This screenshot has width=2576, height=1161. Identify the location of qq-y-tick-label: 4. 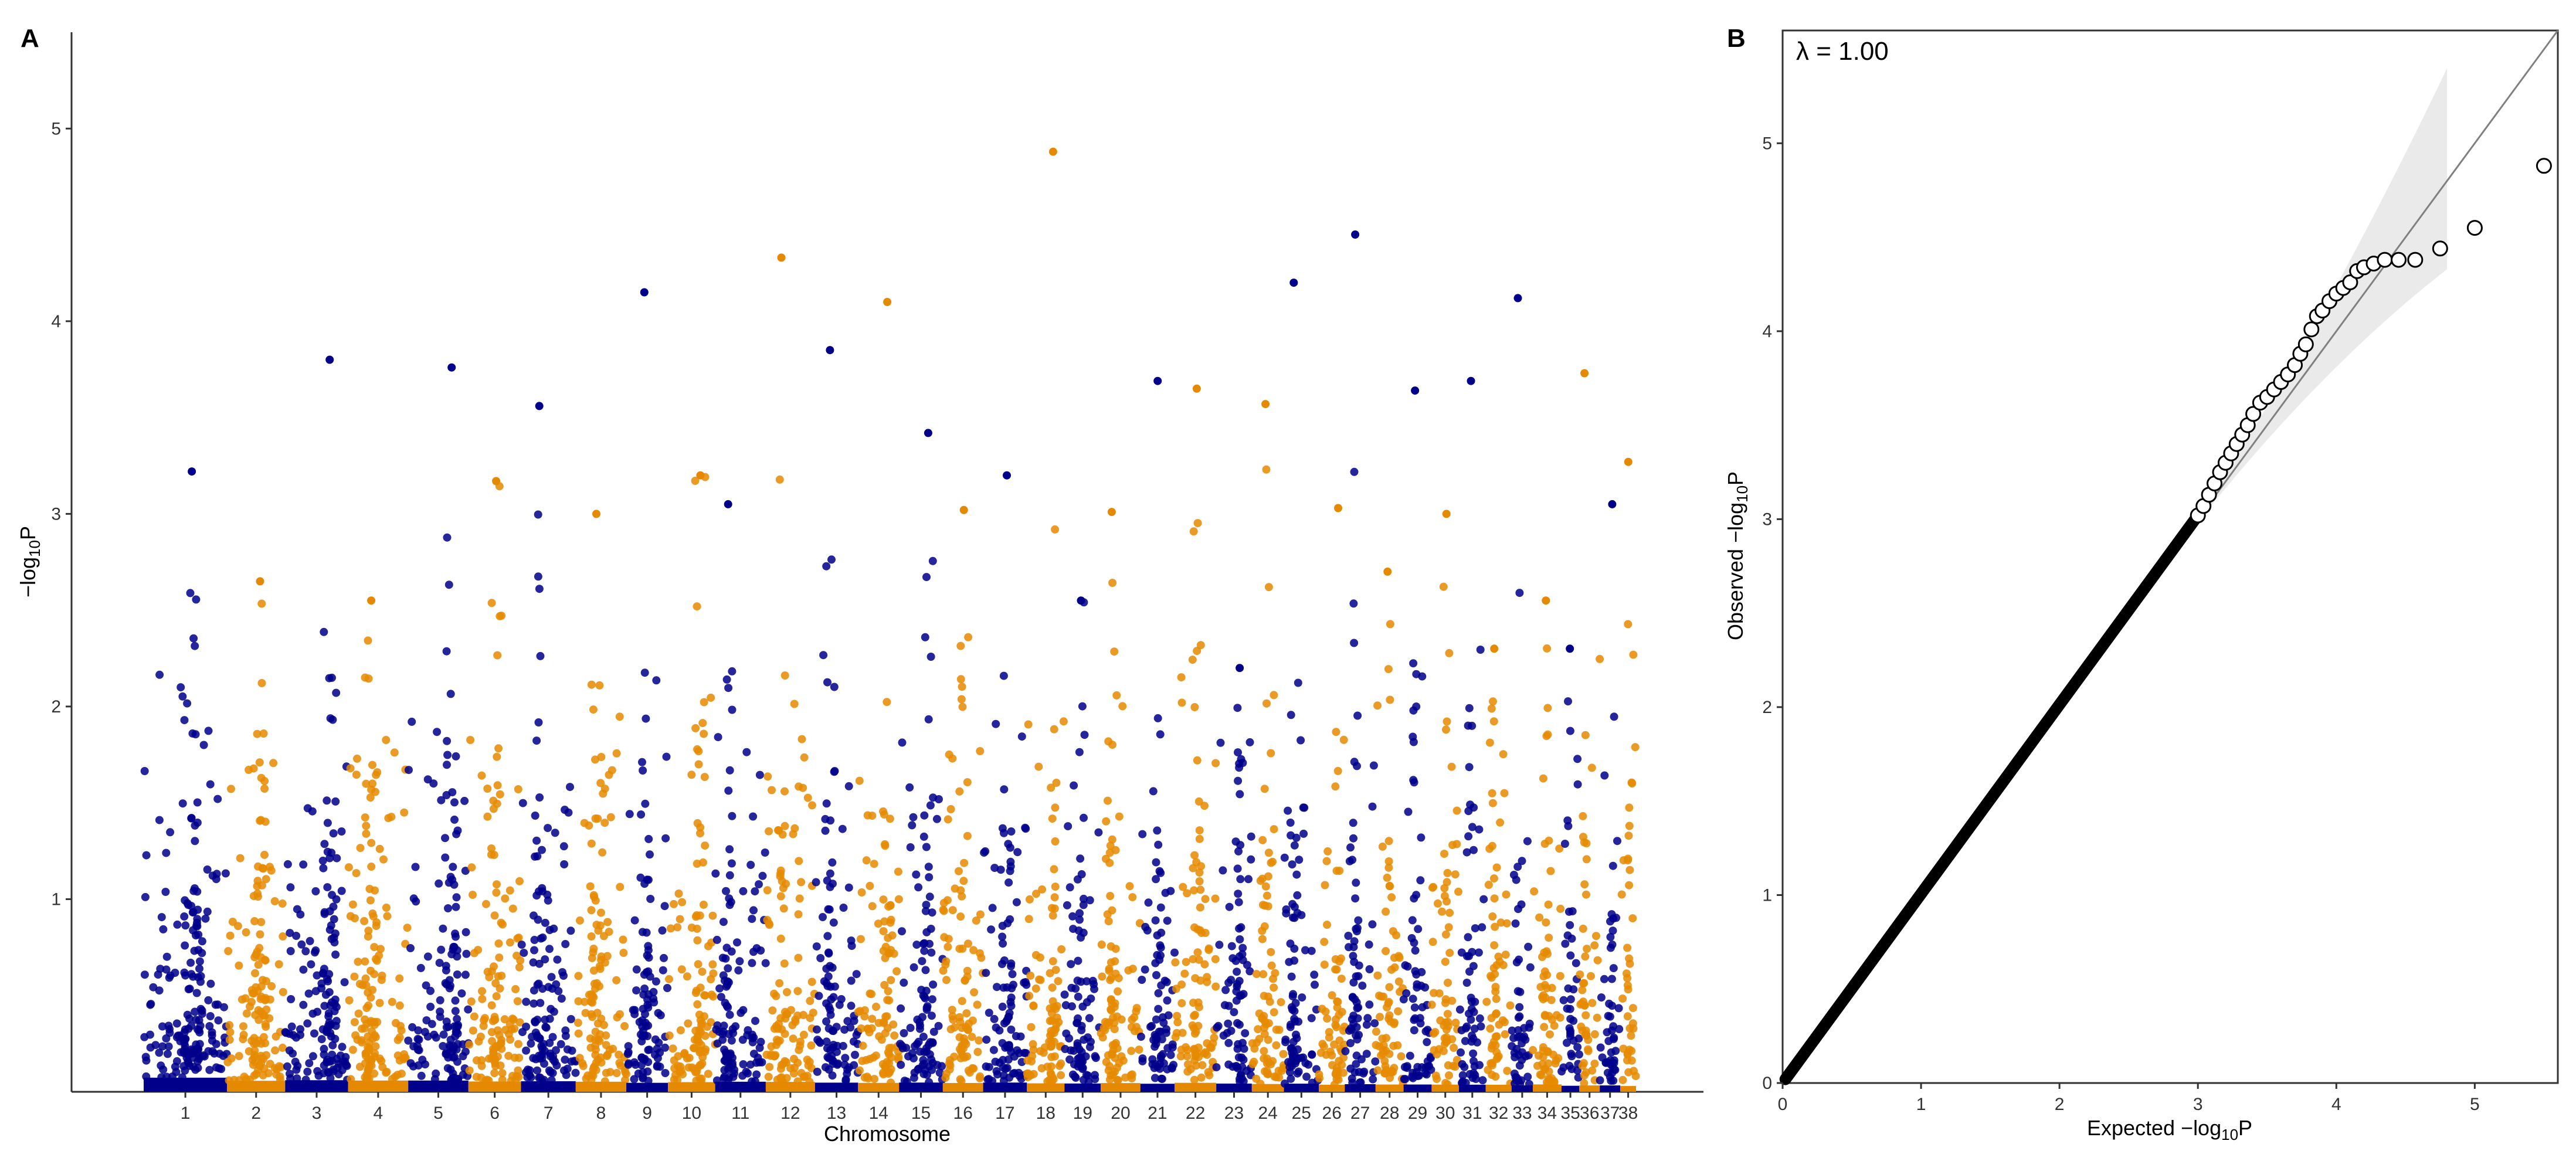
(1767, 331).